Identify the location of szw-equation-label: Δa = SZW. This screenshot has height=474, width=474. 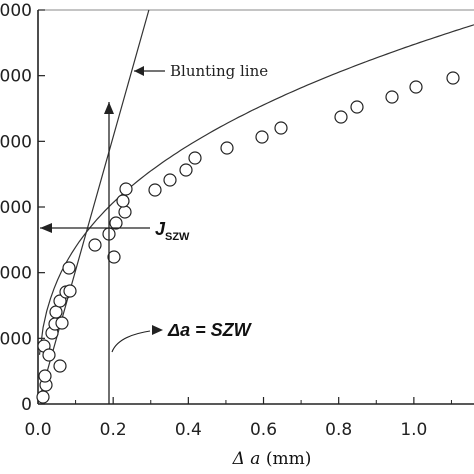
(210, 330).